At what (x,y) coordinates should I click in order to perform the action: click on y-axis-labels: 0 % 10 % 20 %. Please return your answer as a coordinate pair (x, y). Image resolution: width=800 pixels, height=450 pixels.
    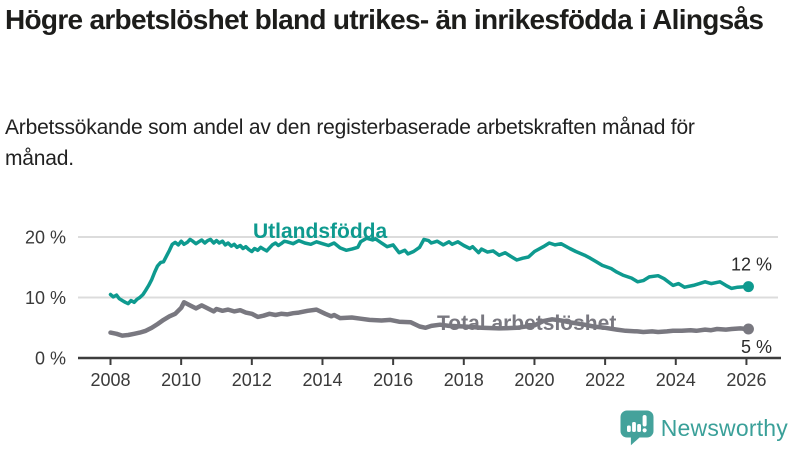
    Looking at the image, I should click on (45, 298).